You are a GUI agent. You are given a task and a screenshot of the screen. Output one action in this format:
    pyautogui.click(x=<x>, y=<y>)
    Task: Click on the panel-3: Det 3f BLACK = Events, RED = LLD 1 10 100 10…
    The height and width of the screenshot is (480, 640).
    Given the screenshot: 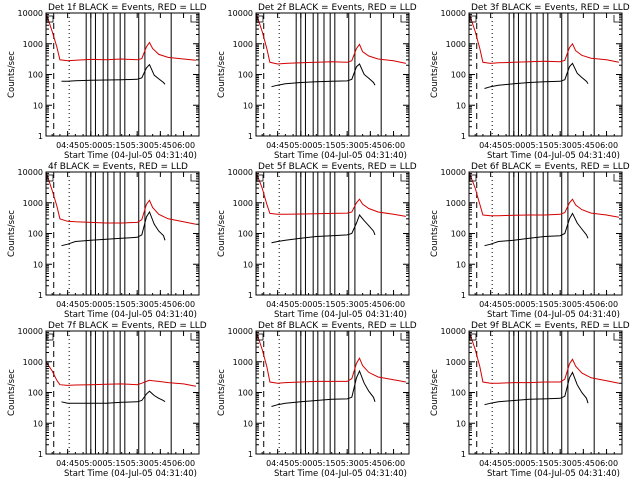 What is the action you would take?
    pyautogui.click(x=530, y=82)
    